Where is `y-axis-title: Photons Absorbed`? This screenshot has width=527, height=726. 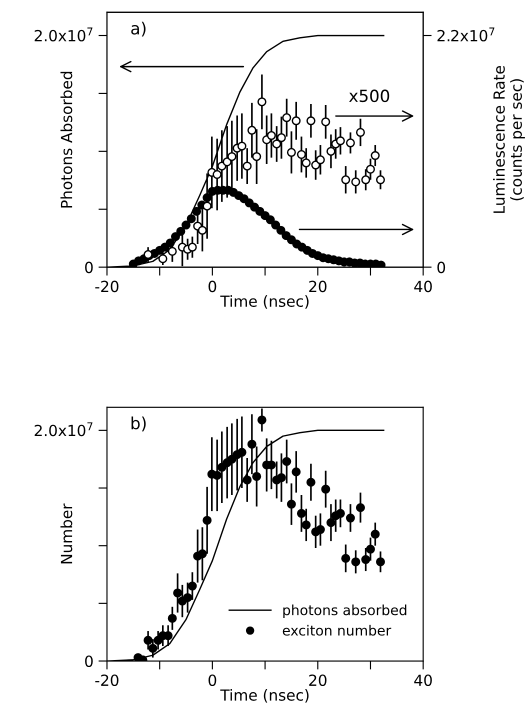
y-axis-title: Photons Absorbed is located at coordinates (66, 140).